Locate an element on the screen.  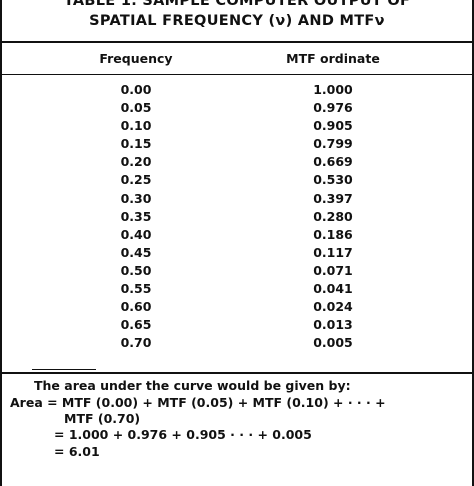
frequency-cell: 0.70 is located at coordinates (136, 343).